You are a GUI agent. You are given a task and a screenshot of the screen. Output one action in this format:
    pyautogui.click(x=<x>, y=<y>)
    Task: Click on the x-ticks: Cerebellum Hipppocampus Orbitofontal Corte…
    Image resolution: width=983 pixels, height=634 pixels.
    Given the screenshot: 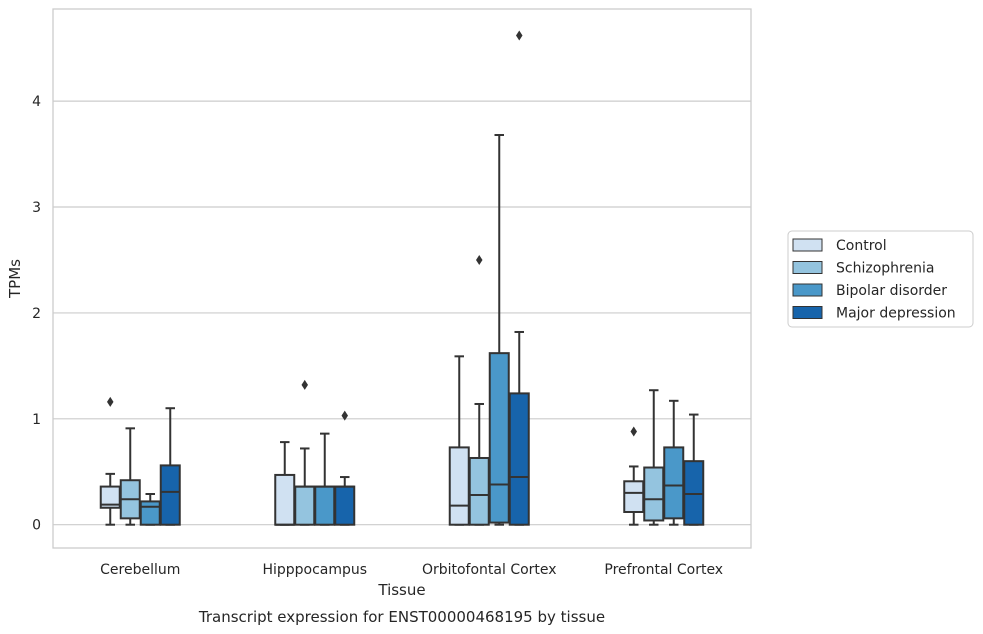 What is the action you would take?
    pyautogui.click(x=411, y=570)
    